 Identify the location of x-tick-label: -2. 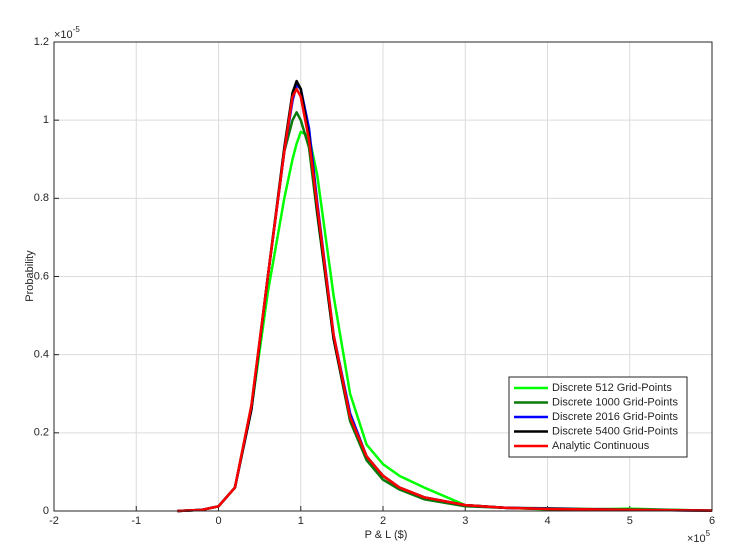
(54, 521).